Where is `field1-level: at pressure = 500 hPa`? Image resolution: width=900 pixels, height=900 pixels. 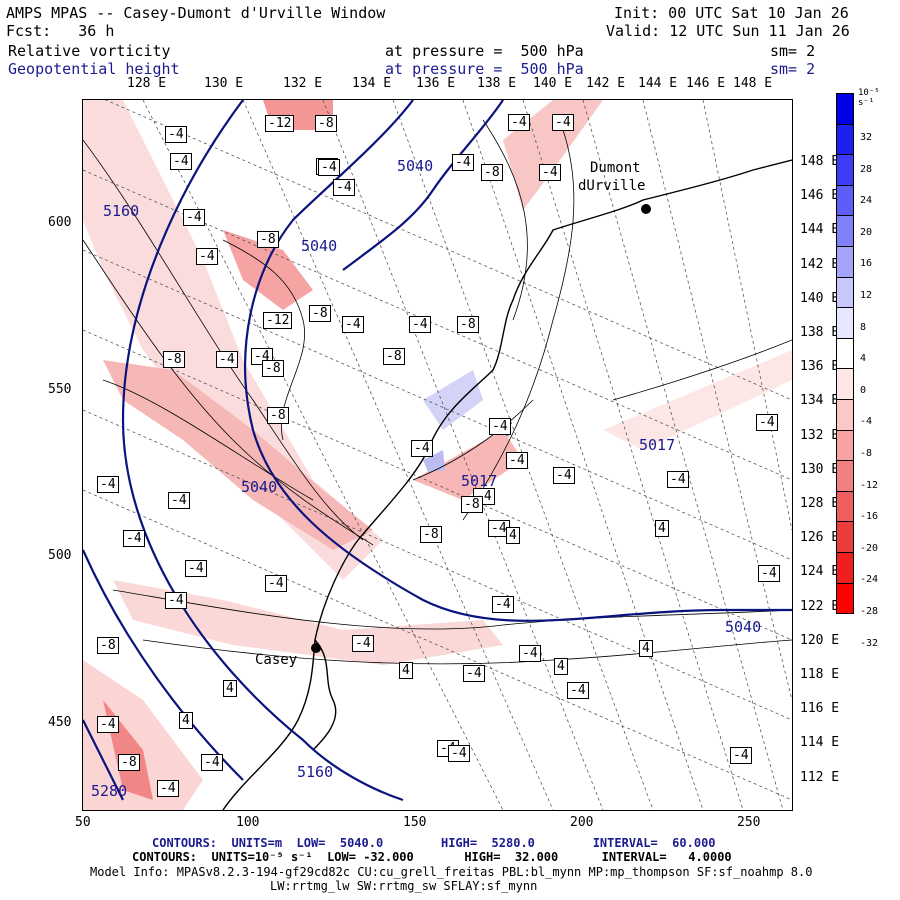
field1-level: at pressure = 500 hPa is located at coordinates (484, 51).